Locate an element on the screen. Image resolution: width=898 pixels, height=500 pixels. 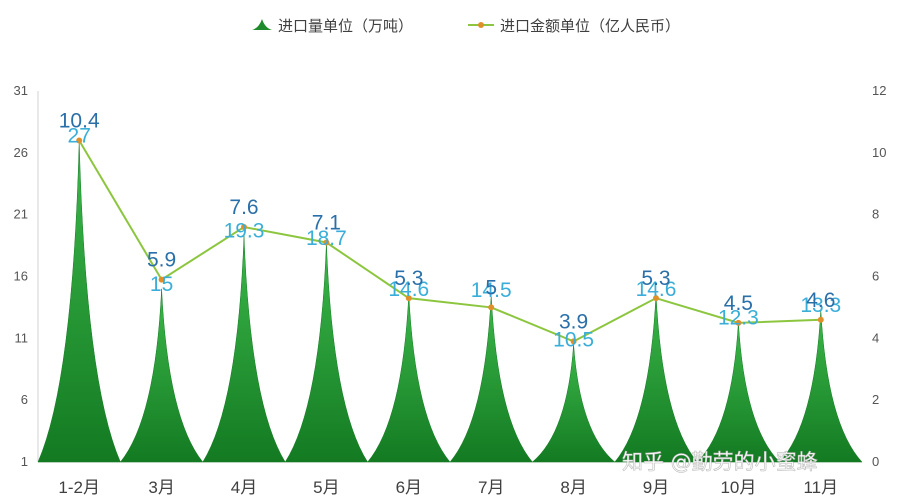
legend-amount-label: 进口金额单位（亿人民币） is located at coordinates (590, 26).